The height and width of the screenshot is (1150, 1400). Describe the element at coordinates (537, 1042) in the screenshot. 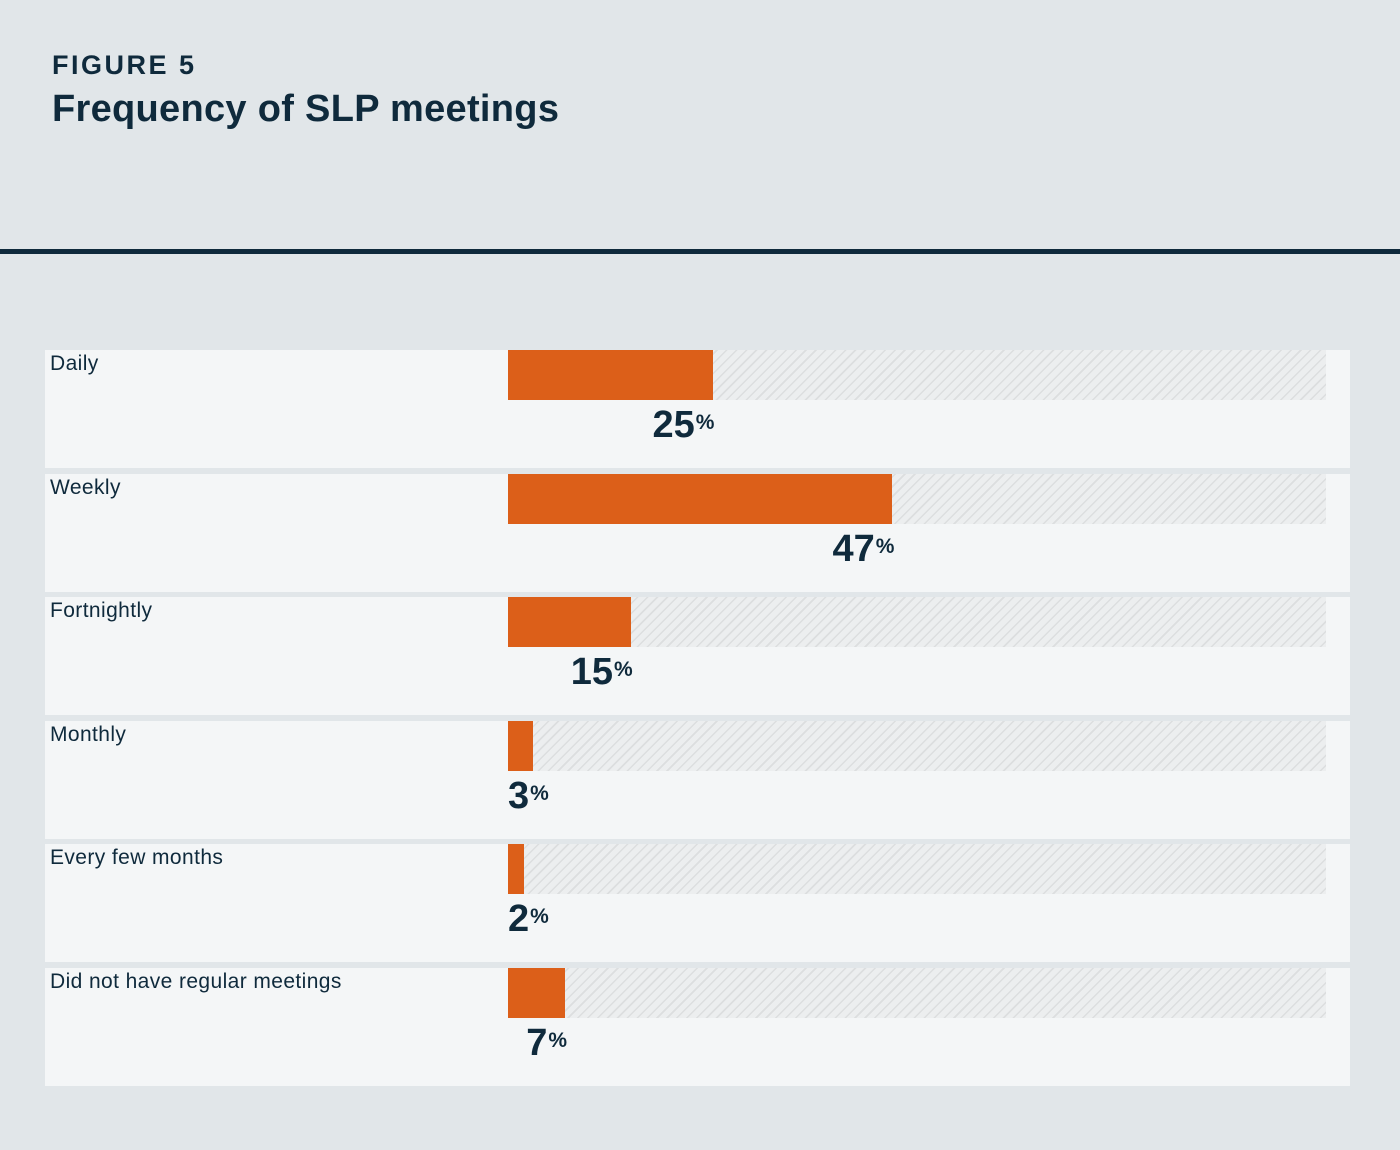

I see `data-label-value: 7` at that location.